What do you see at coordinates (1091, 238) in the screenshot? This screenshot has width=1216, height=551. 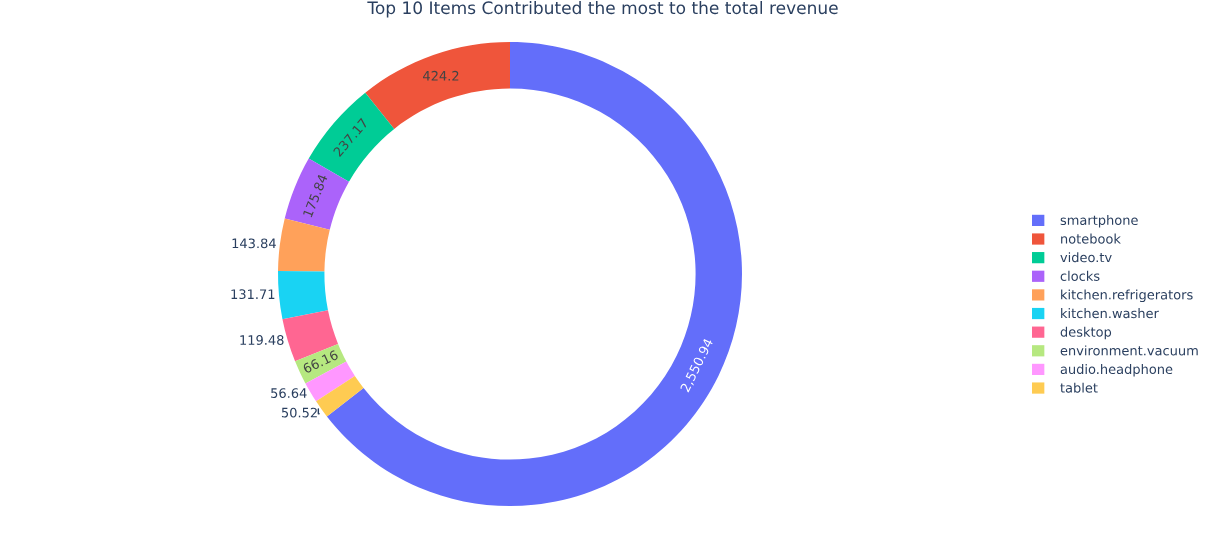 I see `legend-label: notebook` at bounding box center [1091, 238].